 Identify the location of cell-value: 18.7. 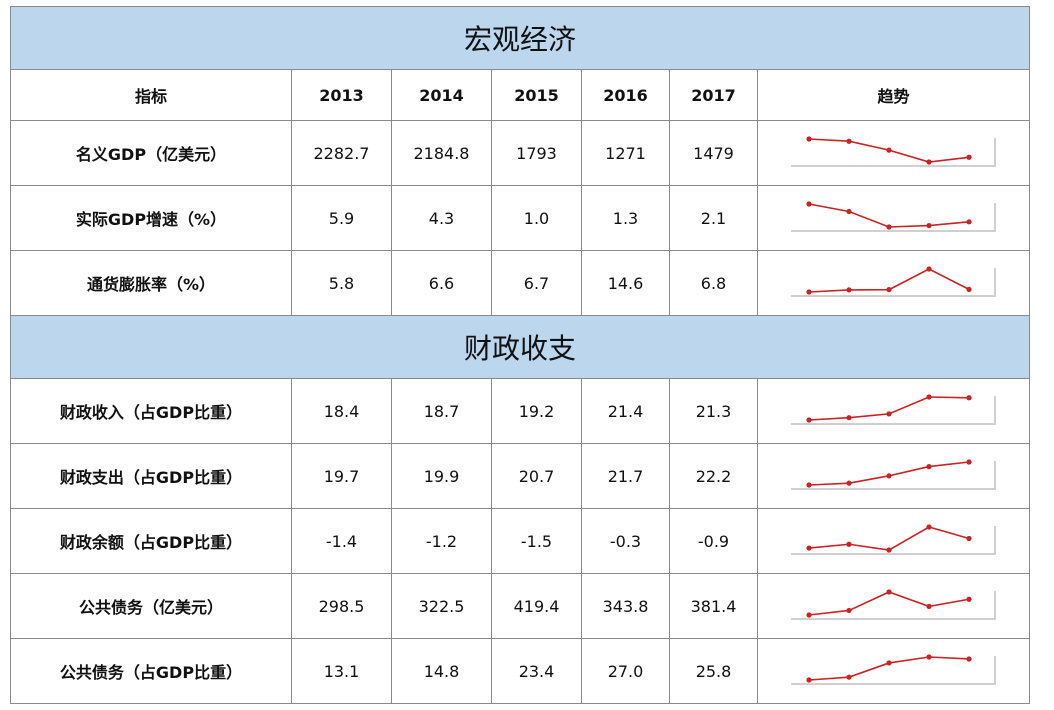
(441, 411).